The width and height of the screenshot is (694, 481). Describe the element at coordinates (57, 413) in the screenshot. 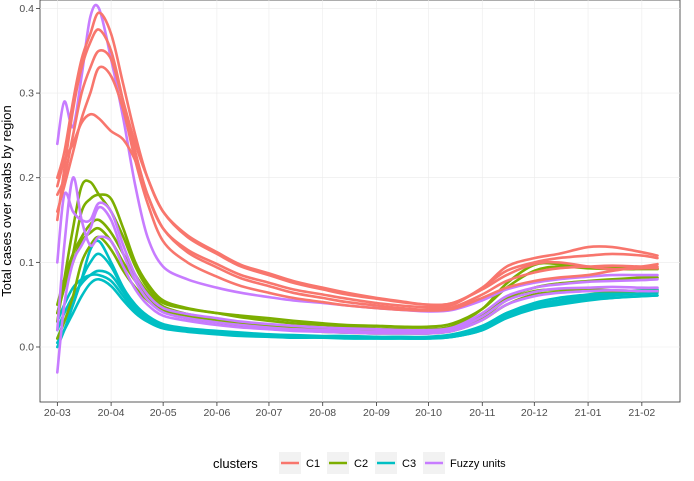

I see `x-tick-label: 20-03` at that location.